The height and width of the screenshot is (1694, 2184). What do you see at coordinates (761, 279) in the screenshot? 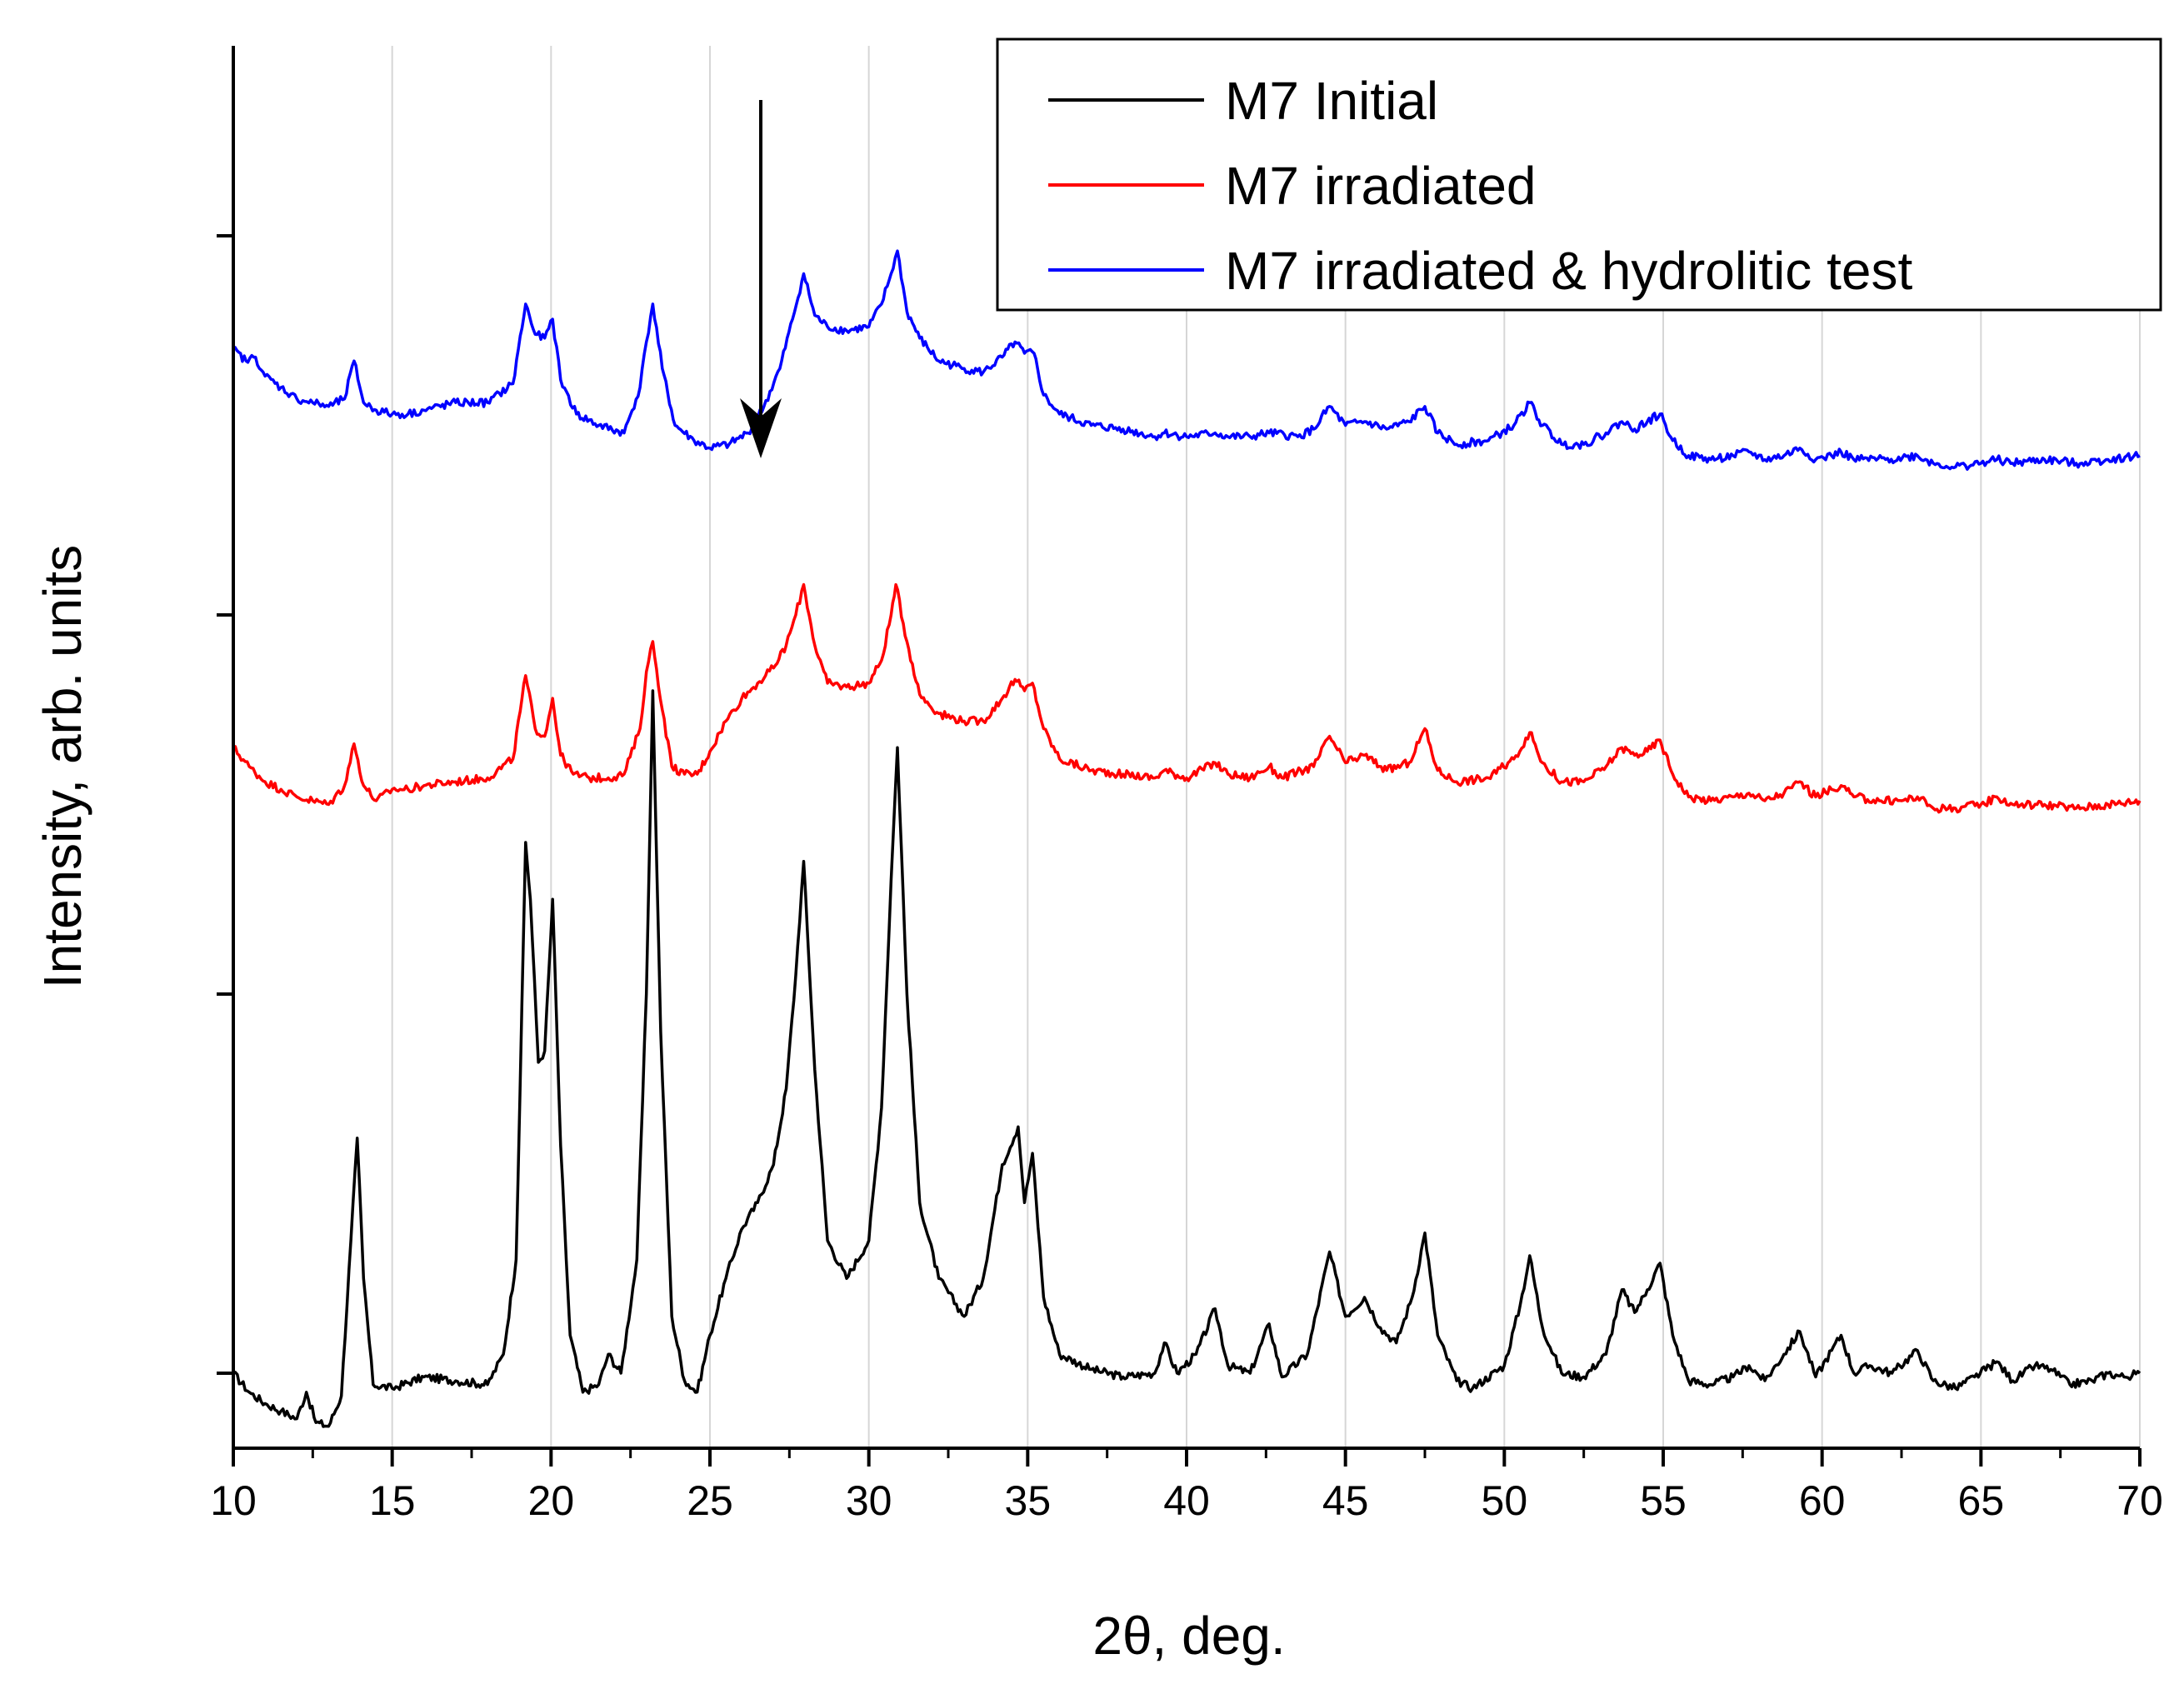
I see `annotation-arrow` at bounding box center [761, 279].